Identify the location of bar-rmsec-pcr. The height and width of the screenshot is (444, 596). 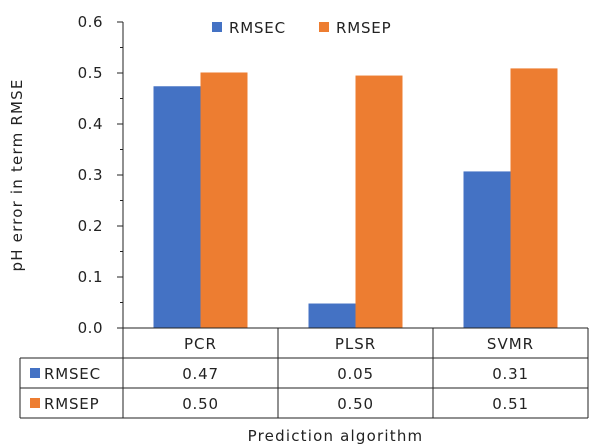
(177, 207).